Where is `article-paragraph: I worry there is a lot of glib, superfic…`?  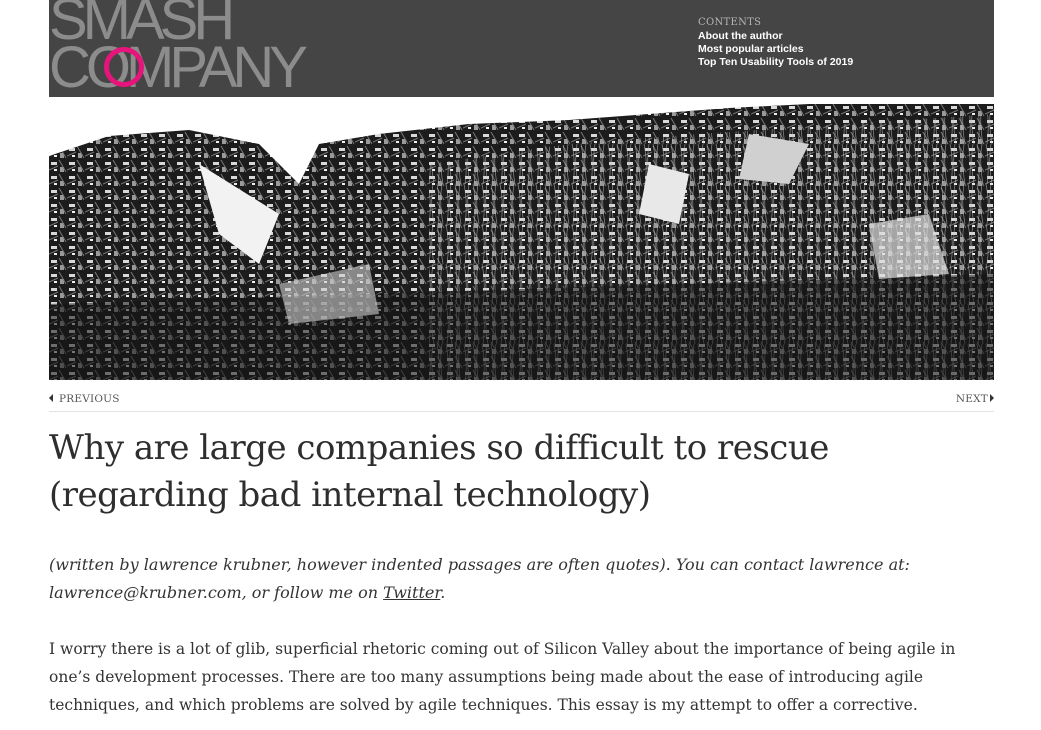 article-paragraph: I worry there is a lot of glib, superfic… is located at coordinates (502, 677).